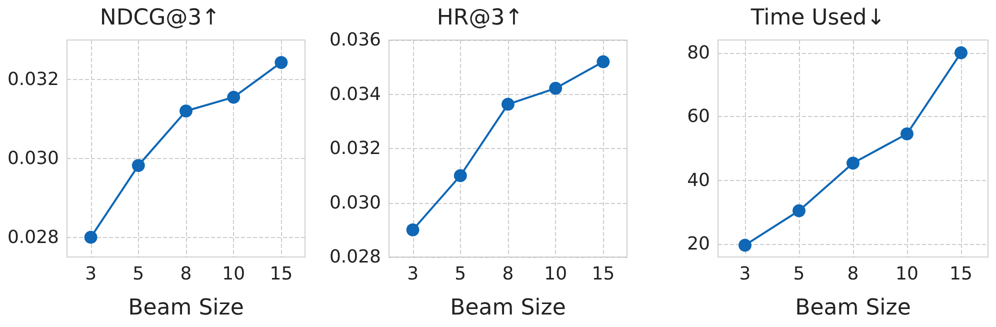 Image resolution: width=996 pixels, height=327 pixels. I want to click on chart-title: NDCG@3↑, so click(160, 18).